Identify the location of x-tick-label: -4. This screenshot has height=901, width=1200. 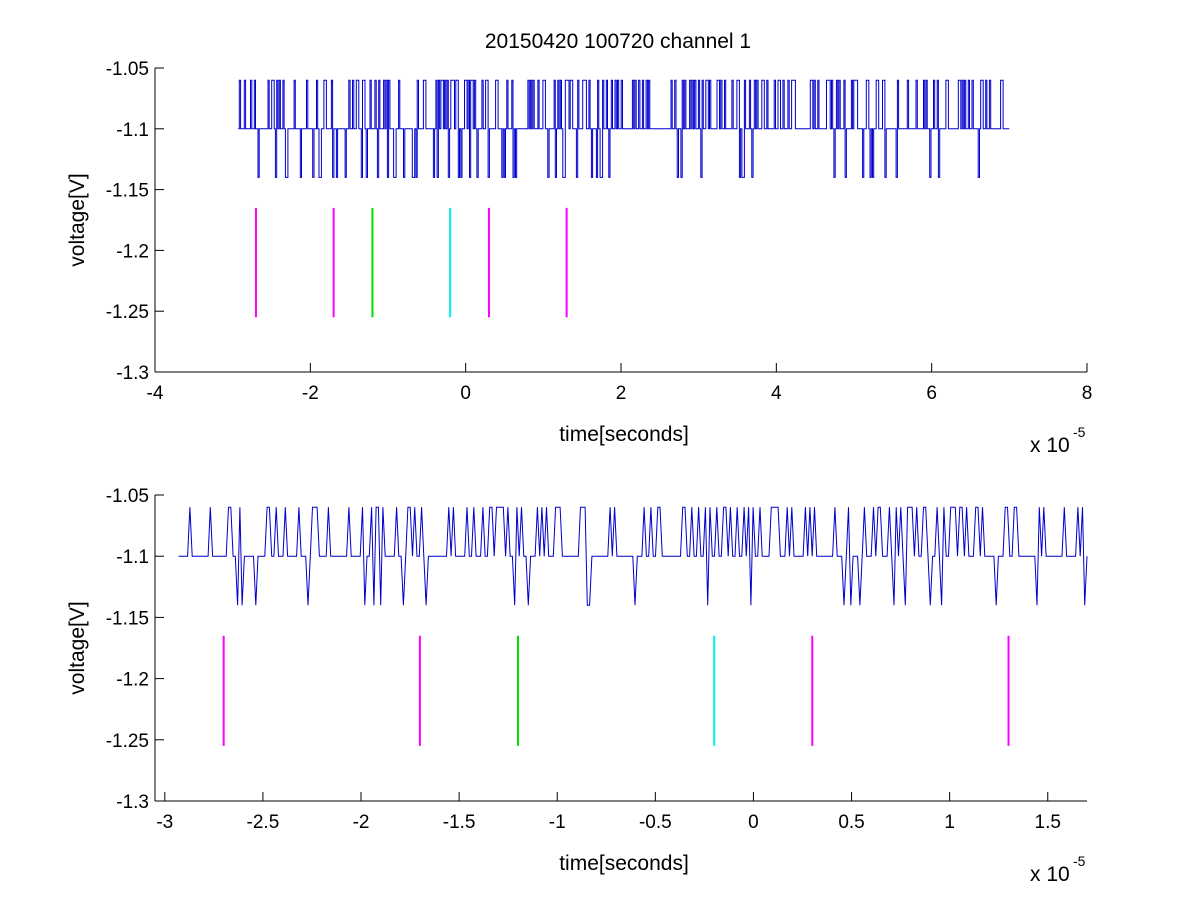
(155, 393).